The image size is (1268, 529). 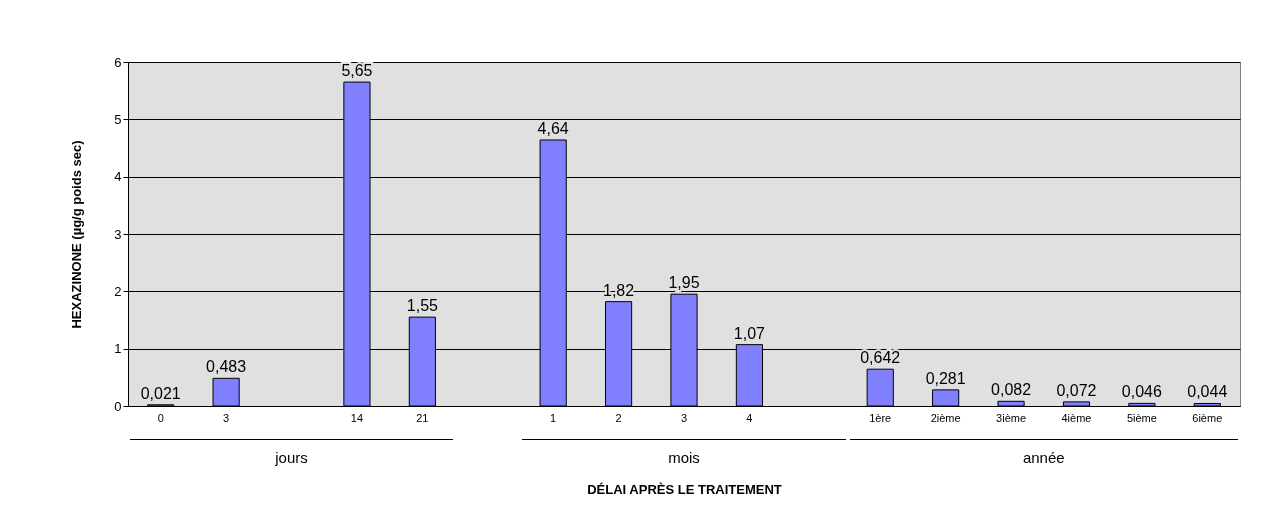 What do you see at coordinates (880, 358) in the screenshot?
I see `data-label: 0,642` at bounding box center [880, 358].